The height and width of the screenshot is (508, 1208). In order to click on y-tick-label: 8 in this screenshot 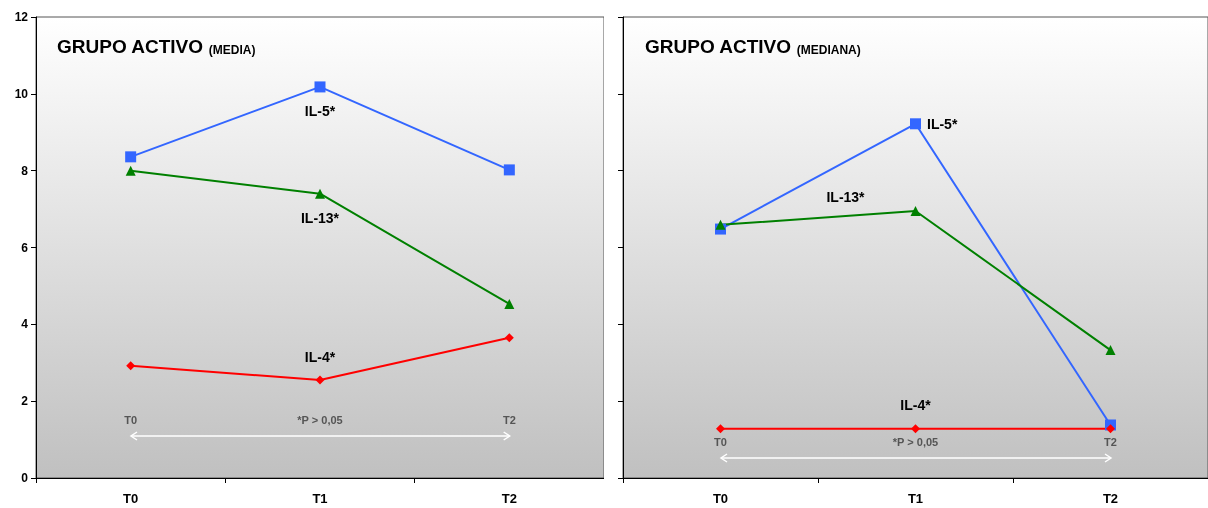, I will do `click(25, 170)`.